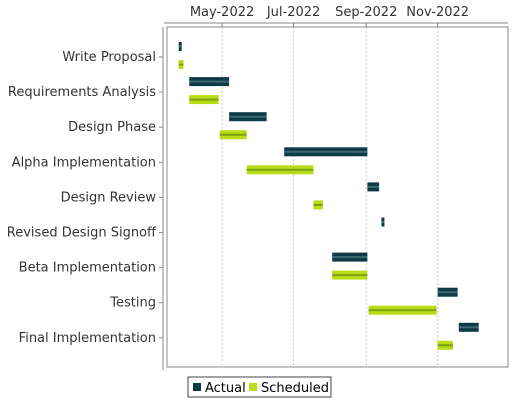  What do you see at coordinates (109, 197) in the screenshot?
I see `category-label: Design Review` at bounding box center [109, 197].